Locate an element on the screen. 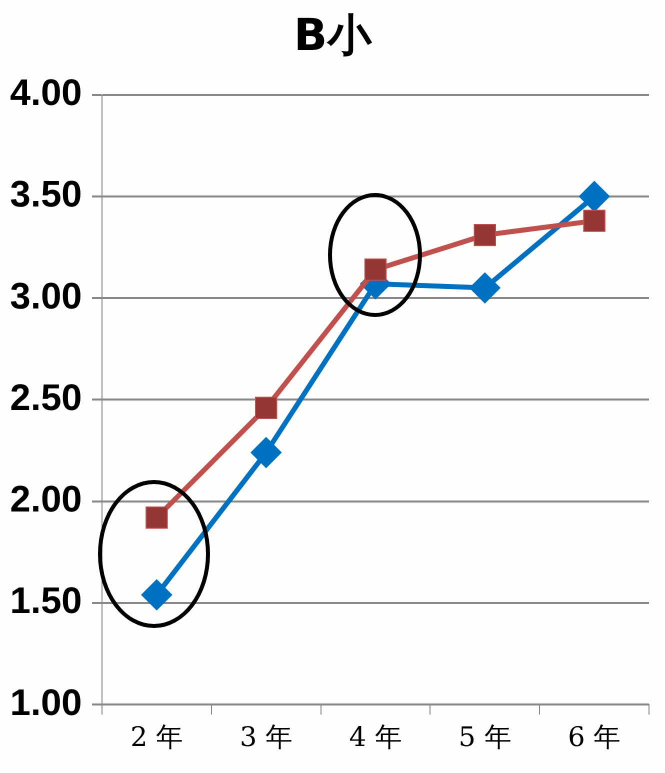  x-tick-label: 4 年 is located at coordinates (375, 737).